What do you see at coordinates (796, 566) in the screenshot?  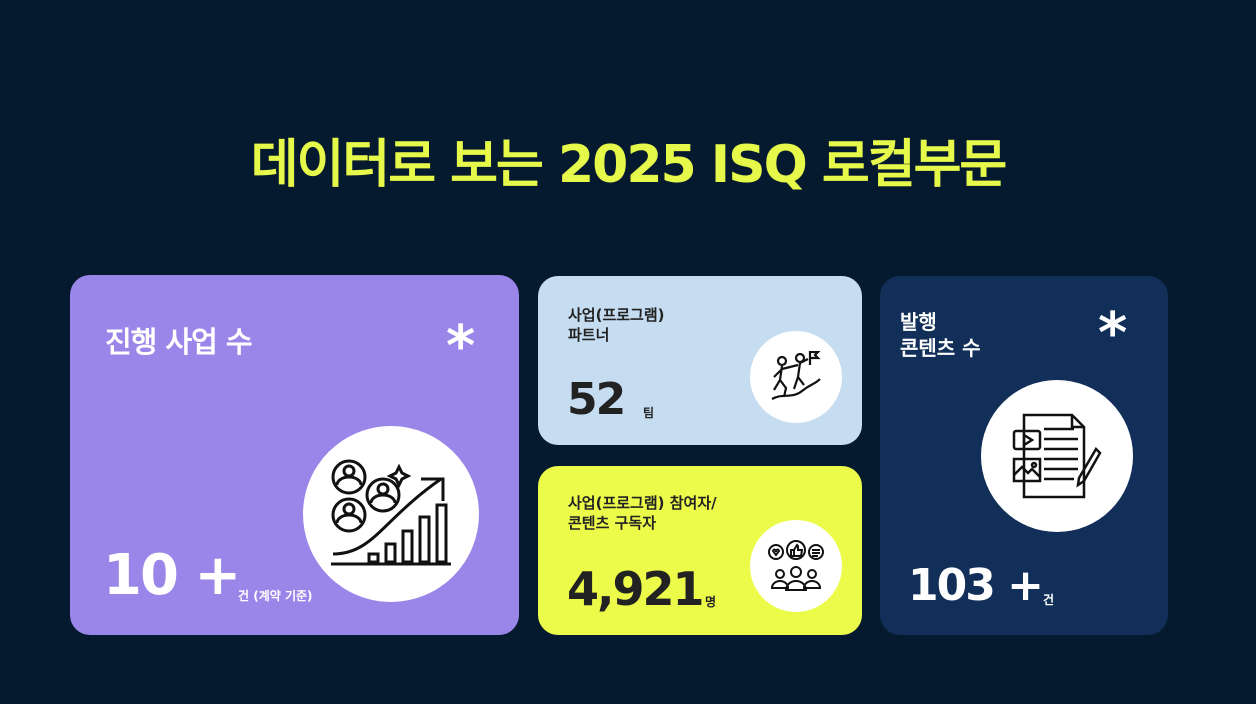 I see `audience-feedback-icon` at bounding box center [796, 566].